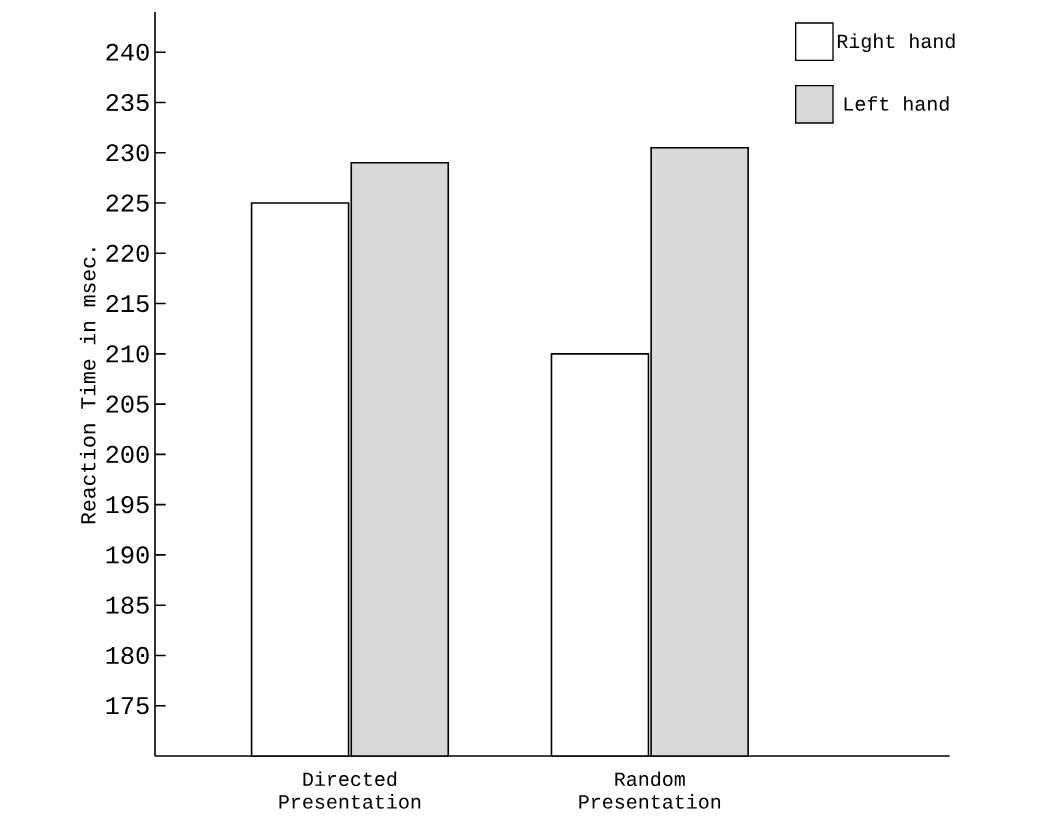 This screenshot has width=1063, height=835. I want to click on legend-label: Left hand, so click(896, 103).